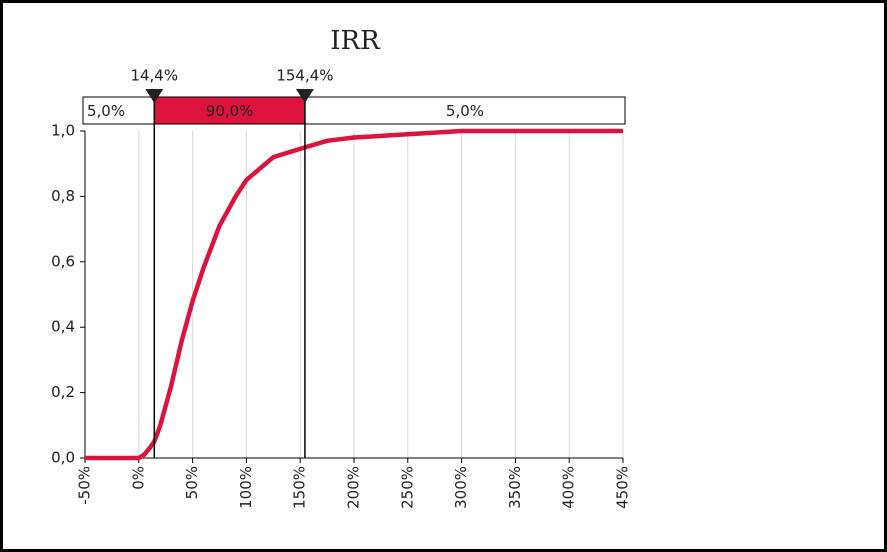  What do you see at coordinates (63, 458) in the screenshot?
I see `y-tick-label: 0,0` at bounding box center [63, 458].